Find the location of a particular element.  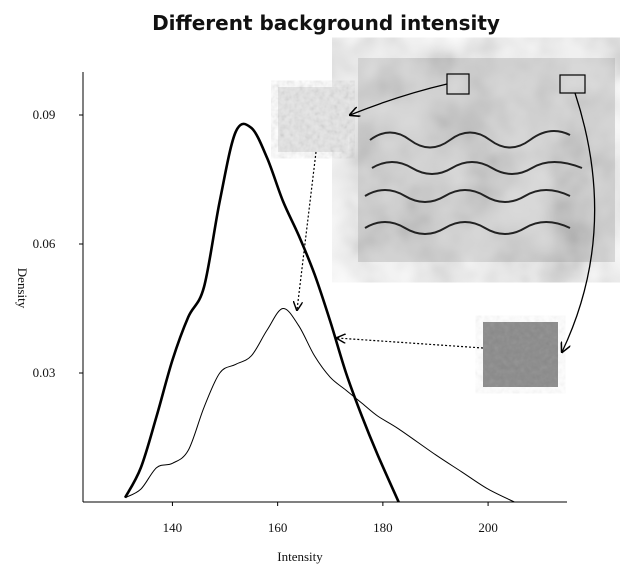

y-tick-label: 0.06 is located at coordinates (44, 243).